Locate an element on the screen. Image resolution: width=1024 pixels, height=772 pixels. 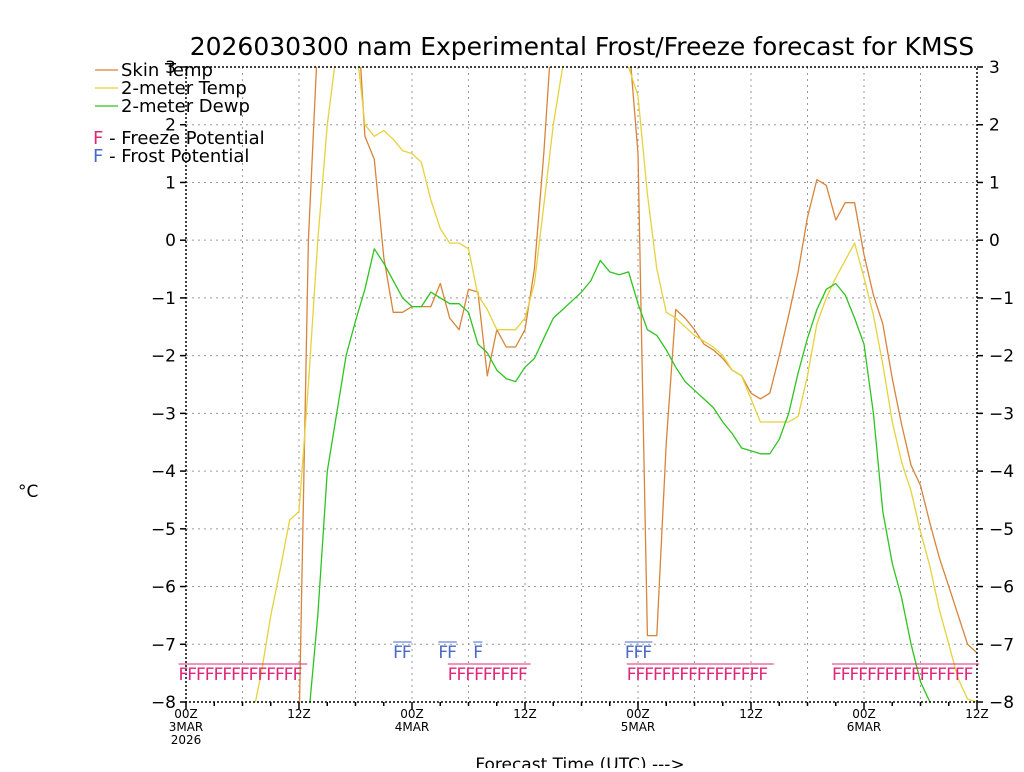
y-tick-label: −5 is located at coordinates (163, 530).